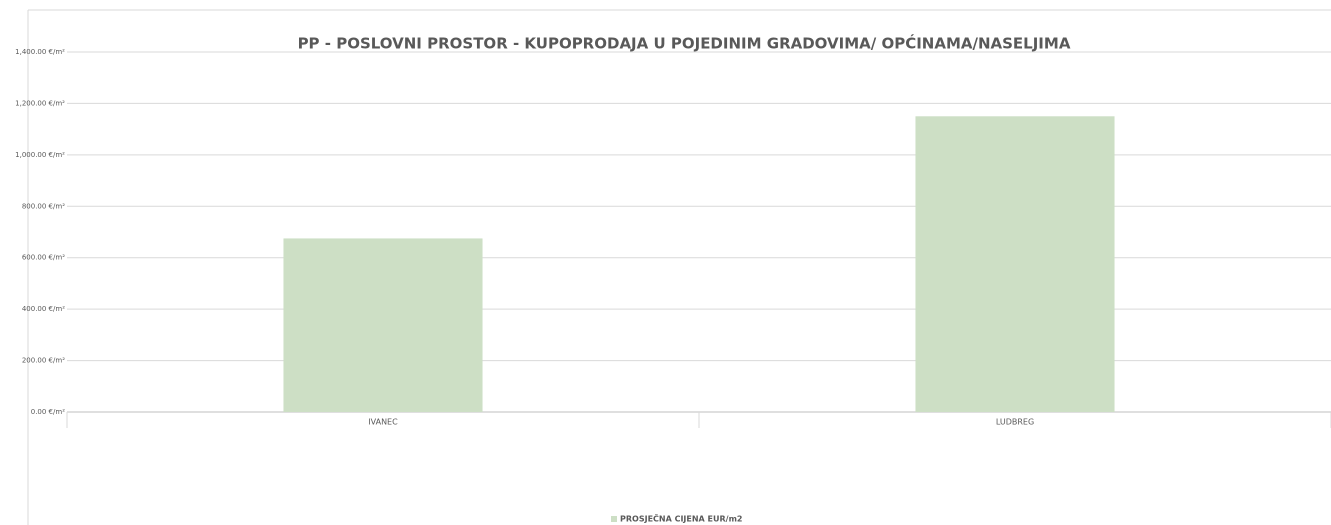  I want to click on y-tick-label: 600.00 €/m², so click(43, 258).